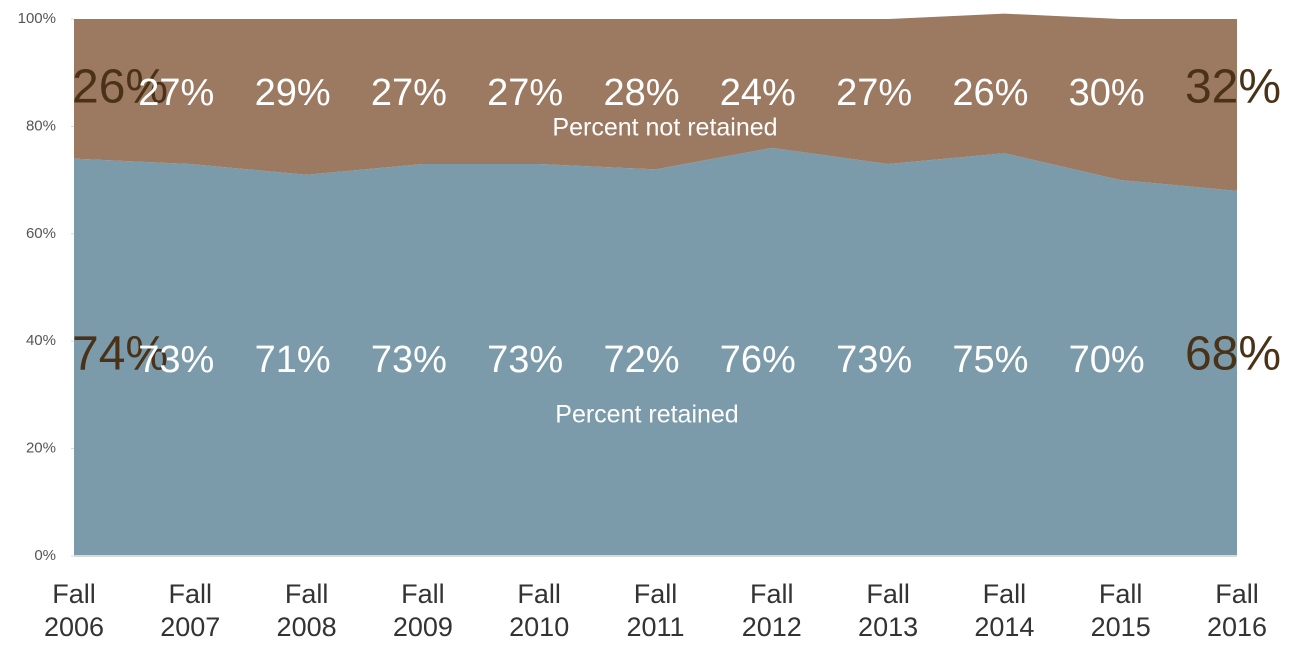 The width and height of the screenshot is (1315, 651). I want to click on value-label: 68%, so click(1233, 354).